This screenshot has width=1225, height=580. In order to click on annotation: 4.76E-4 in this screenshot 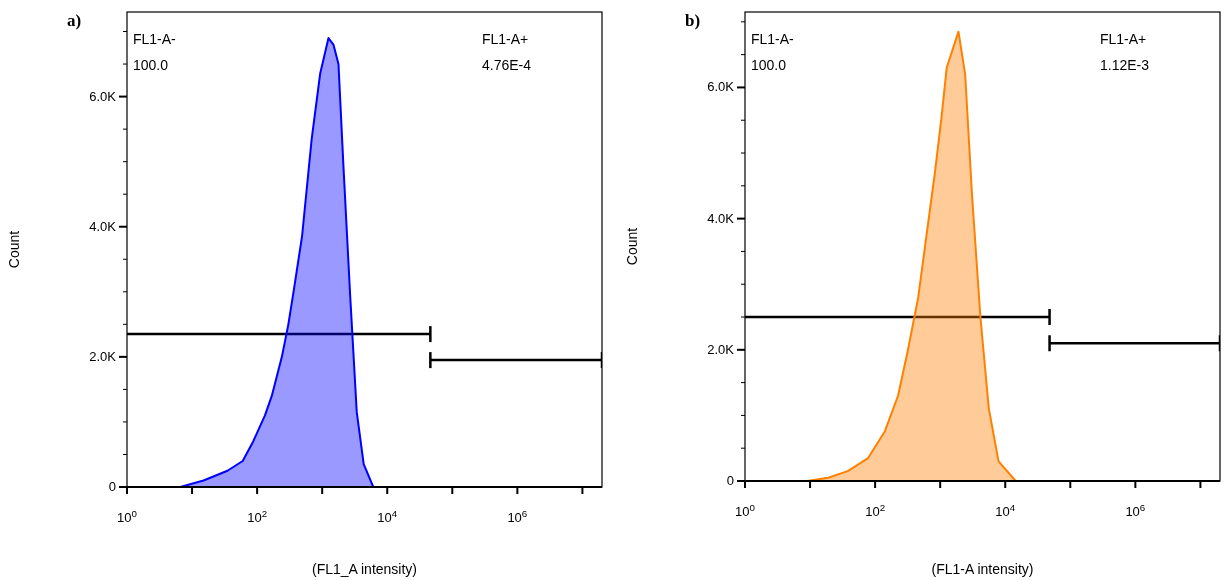, I will do `click(507, 65)`.